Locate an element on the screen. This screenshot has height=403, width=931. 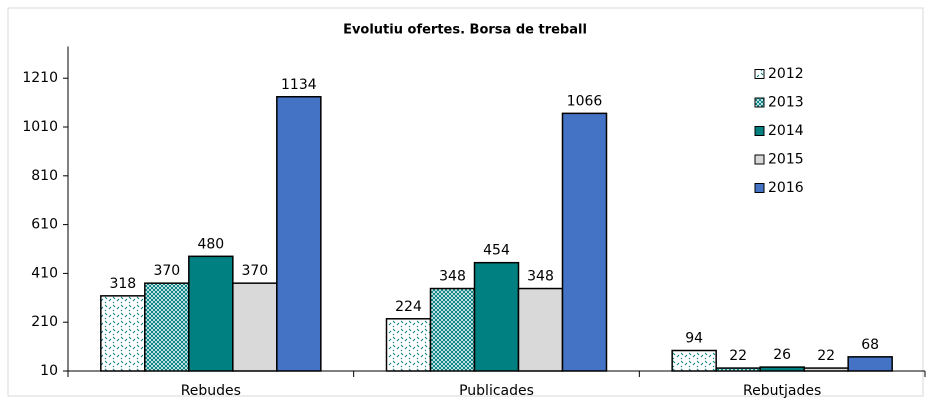
y-tick-label: 410 is located at coordinates (44, 273).